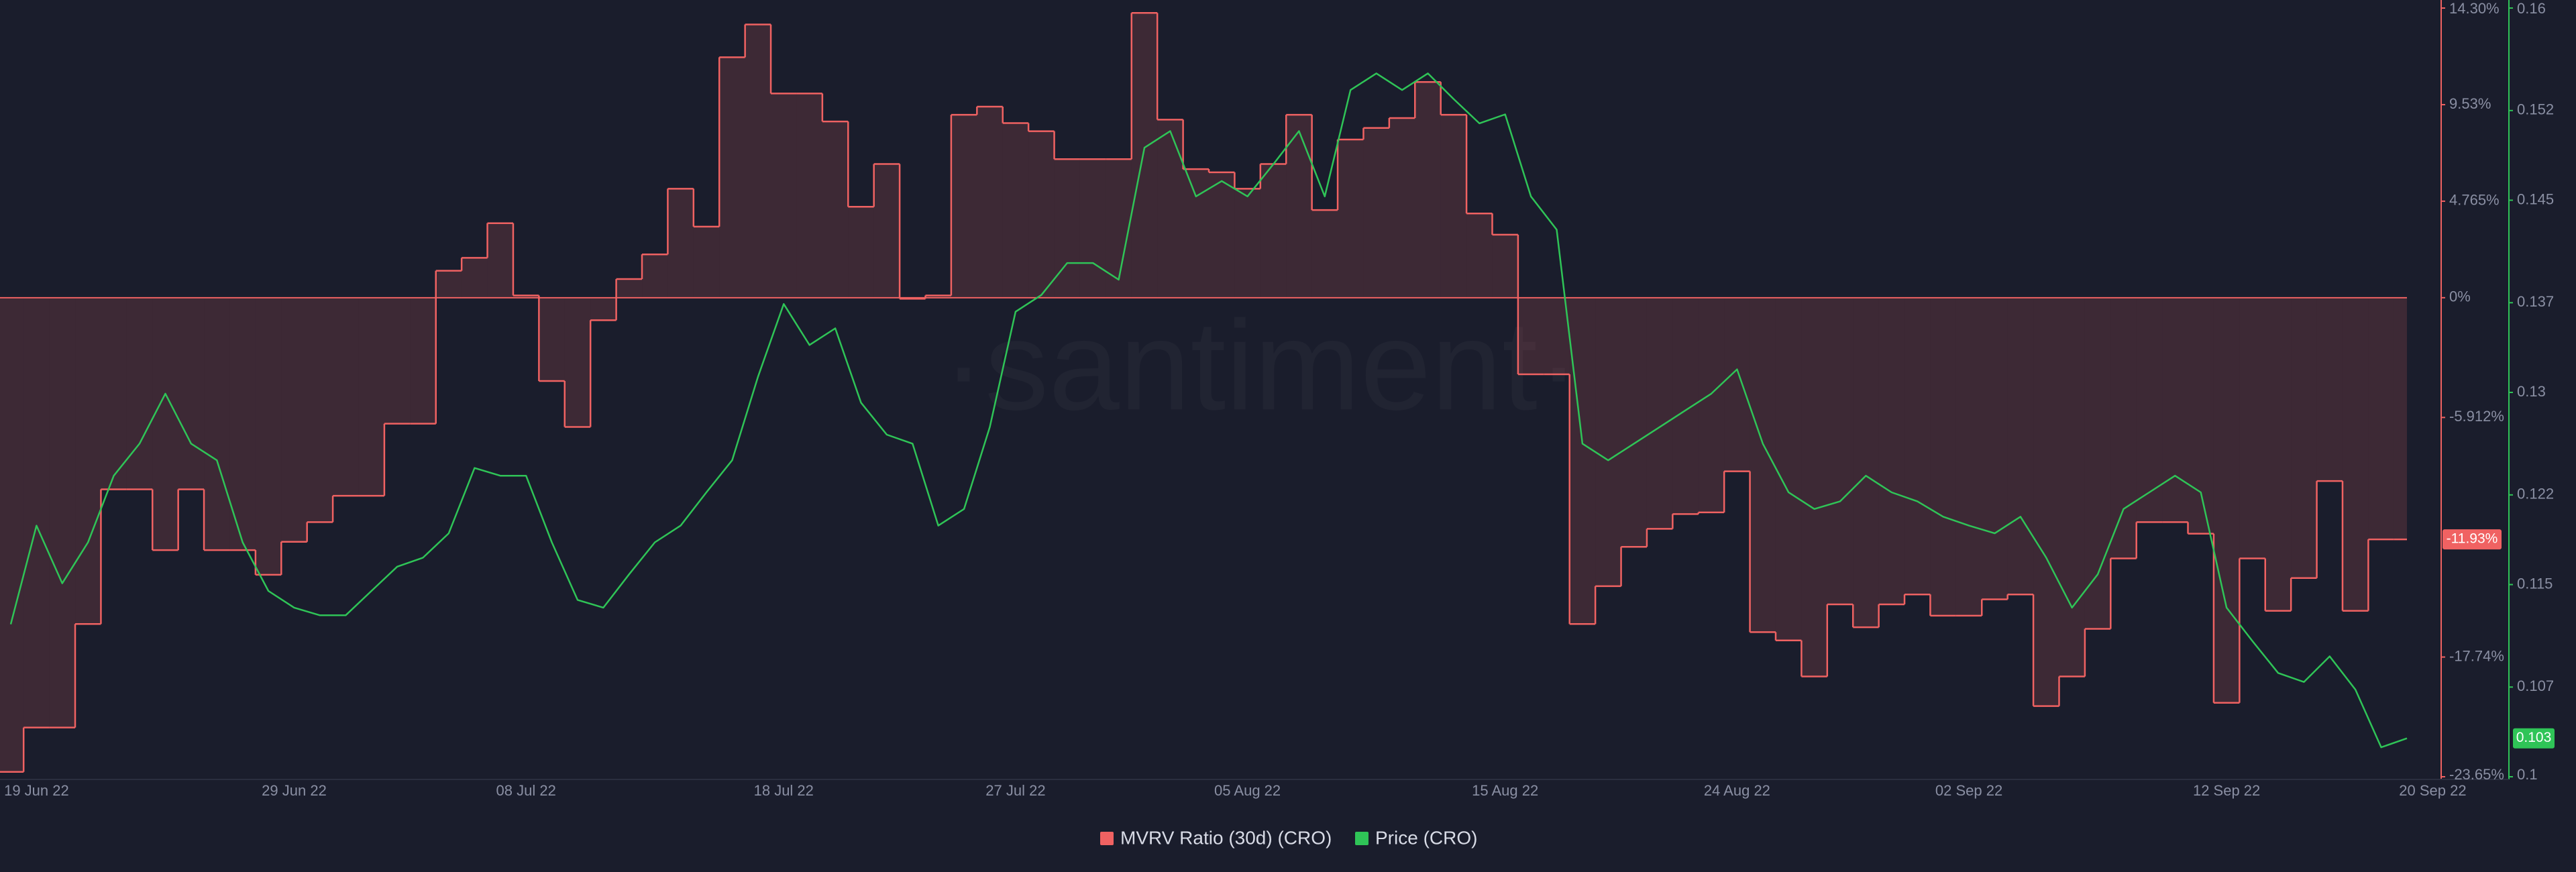 The width and height of the screenshot is (2576, 872). I want to click on x-tick-label: 05 Aug 22, so click(1247, 790).